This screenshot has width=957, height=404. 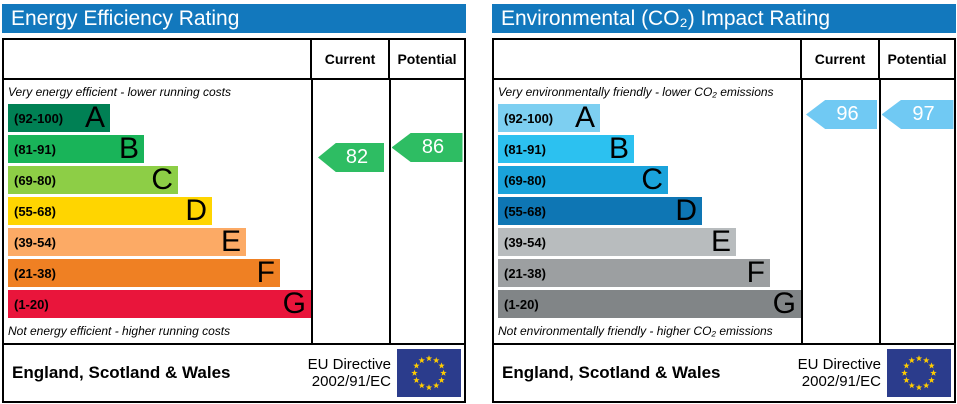 What do you see at coordinates (433, 147) in the screenshot?
I see `potential-rating-value: 86` at bounding box center [433, 147].